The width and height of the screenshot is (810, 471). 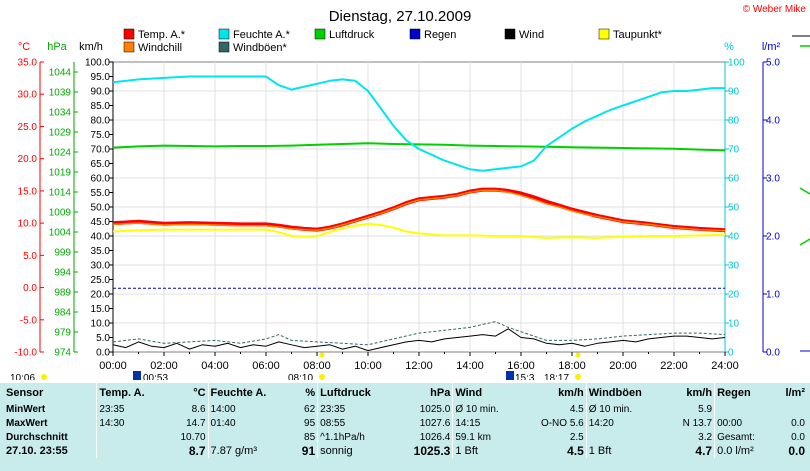 What do you see at coordinates (773, 179) in the screenshot?
I see `tick-label-rain: 3.0` at bounding box center [773, 179].